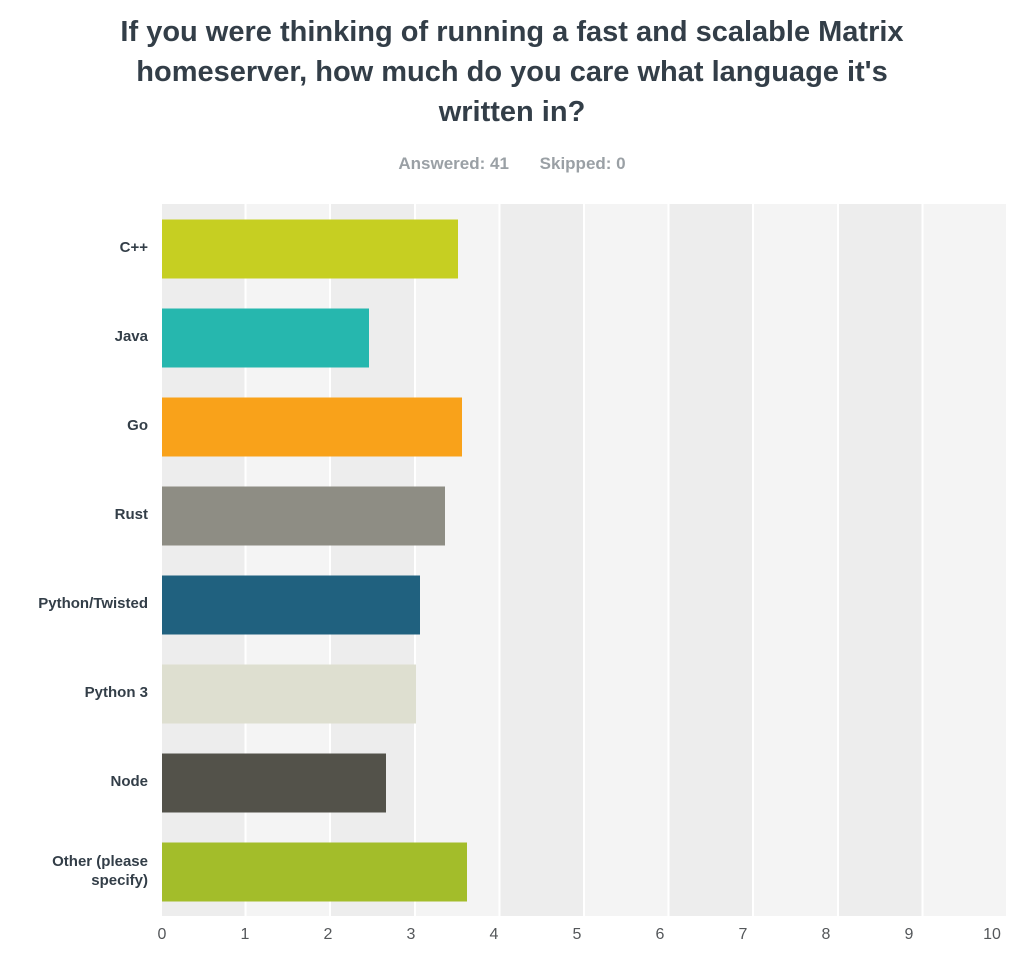 This screenshot has height=964, width=1024. What do you see at coordinates (992, 935) in the screenshot?
I see `x-tick-label: 10` at bounding box center [992, 935].